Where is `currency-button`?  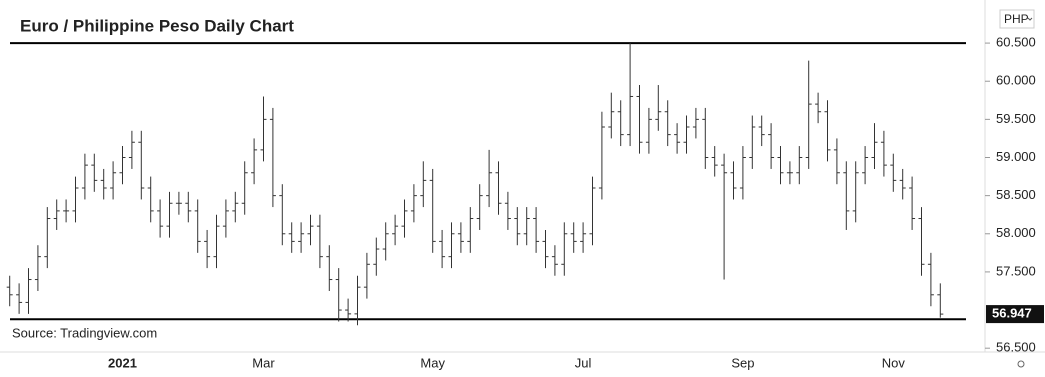
currency-button is located at coordinates (1017, 19).